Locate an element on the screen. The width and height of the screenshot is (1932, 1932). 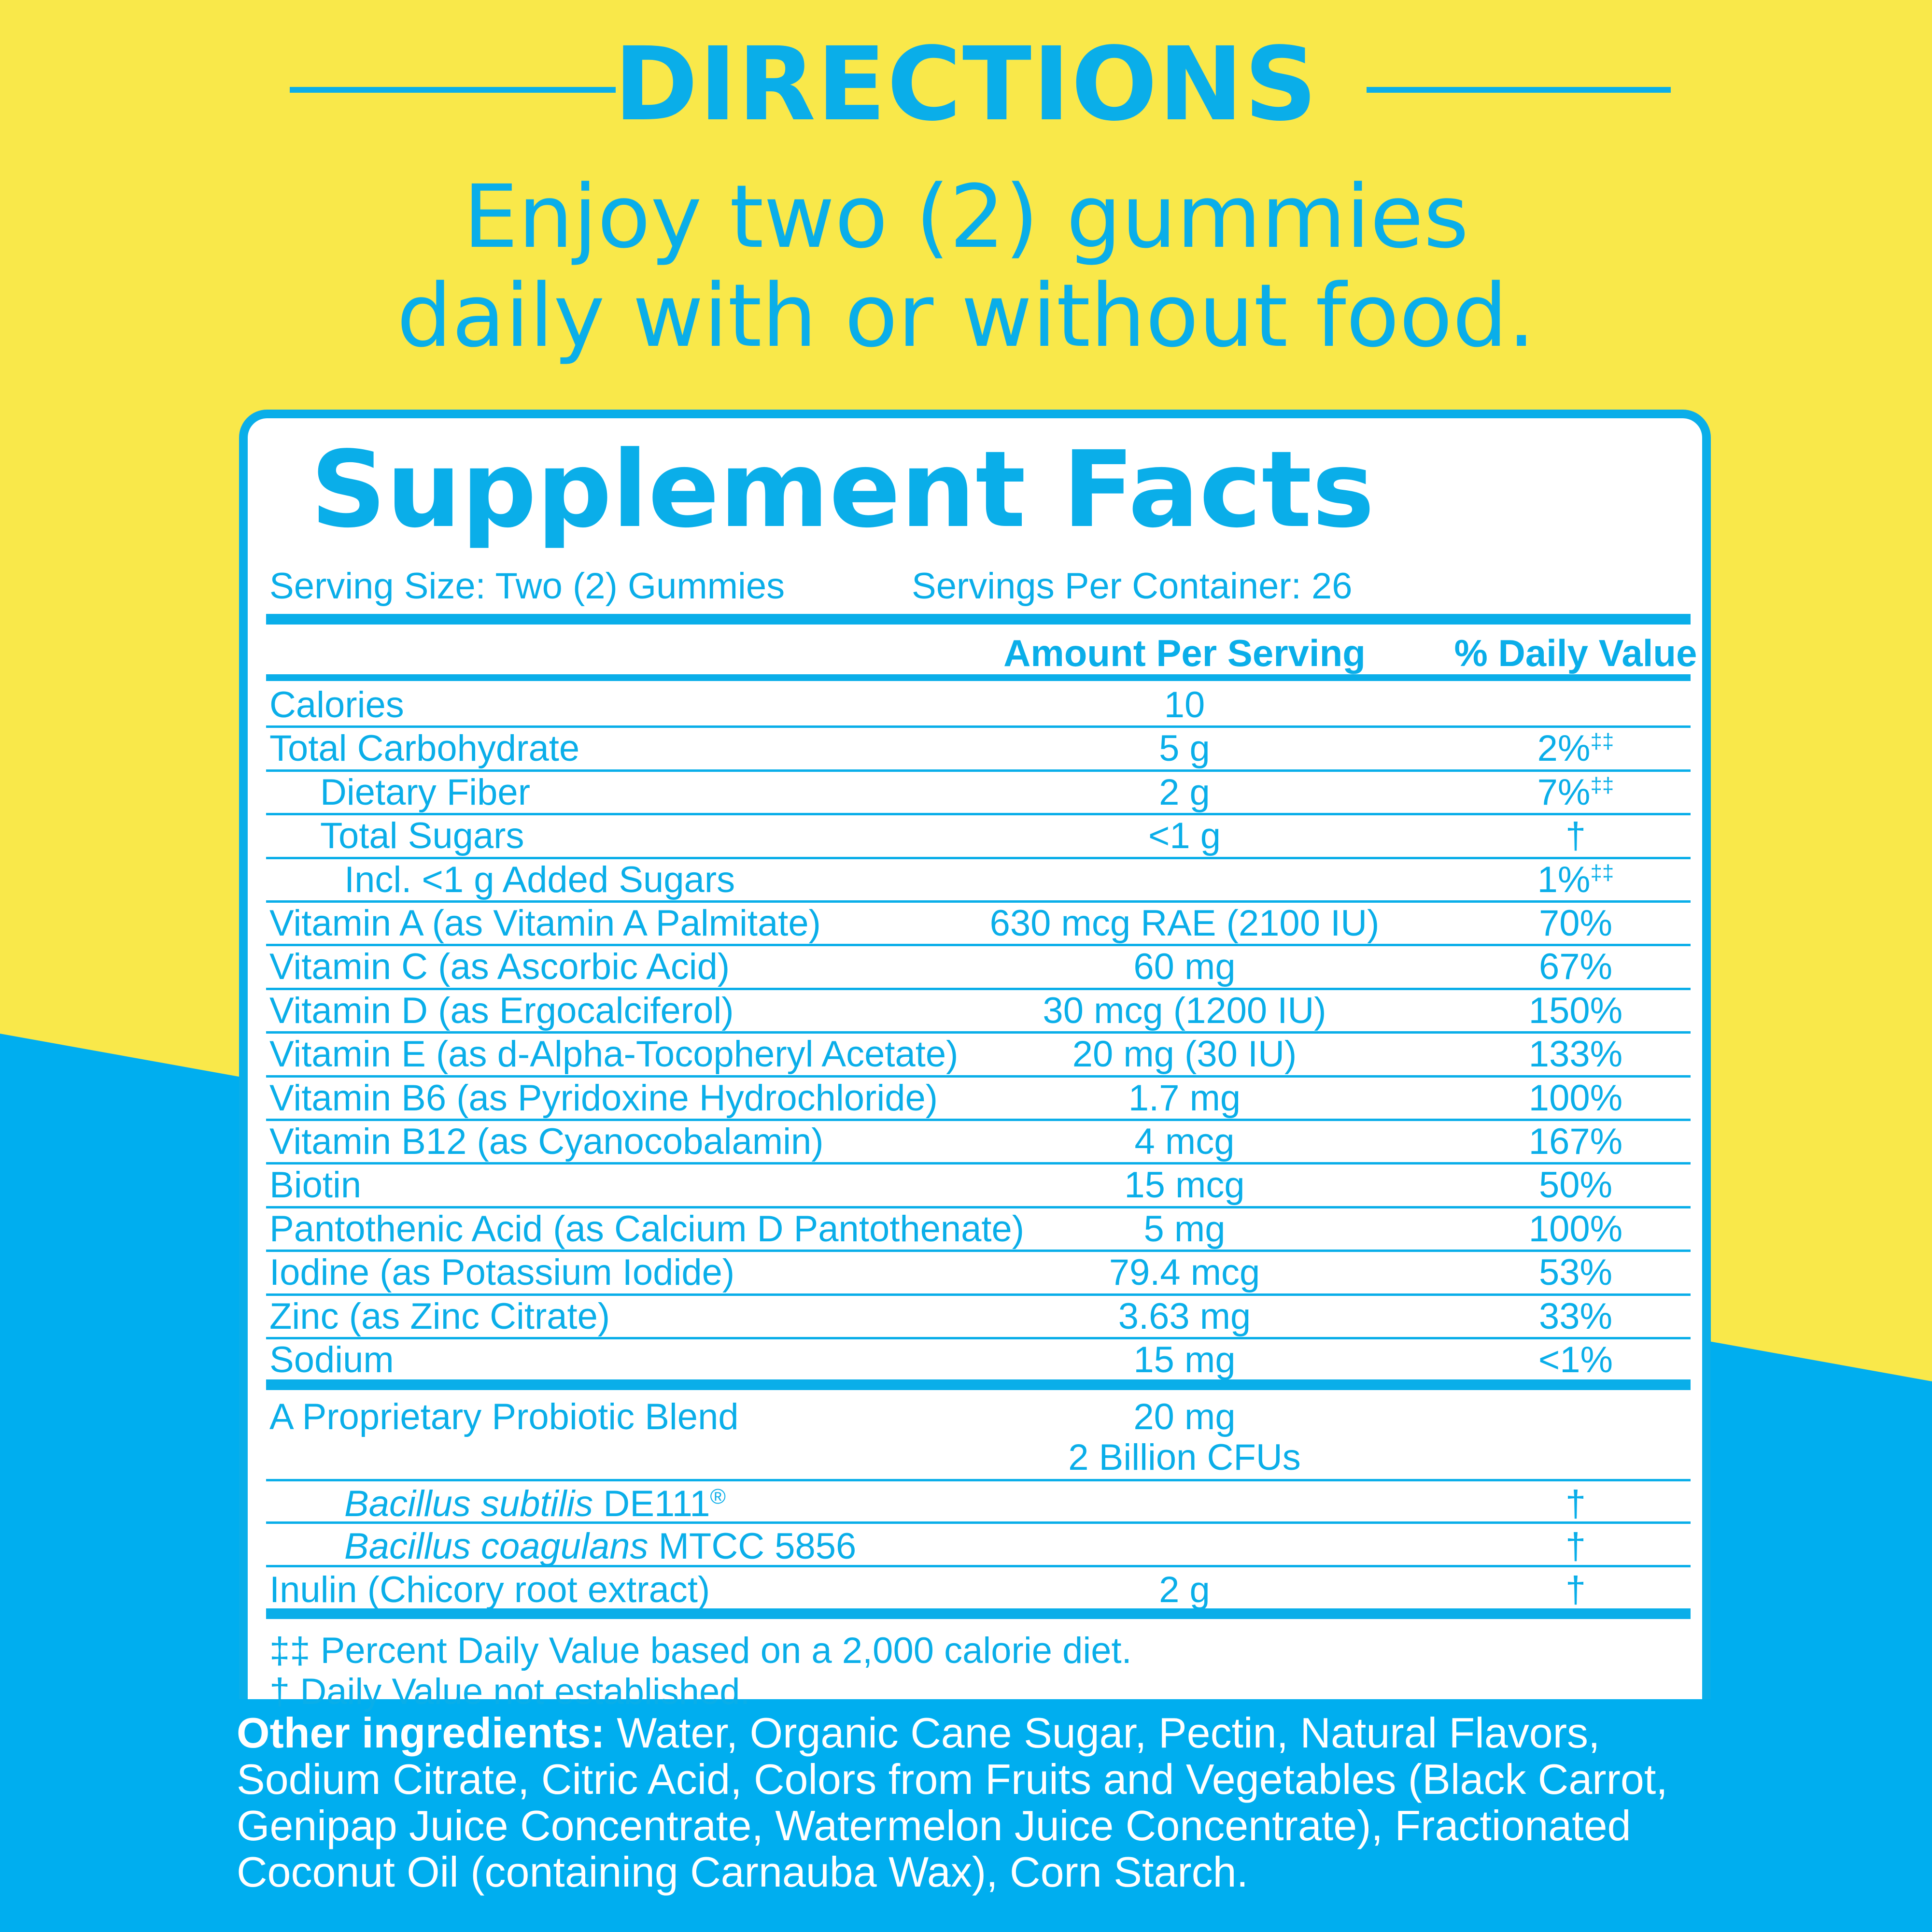
nutrient-daily-value: 67% is located at coordinates (1575, 967).